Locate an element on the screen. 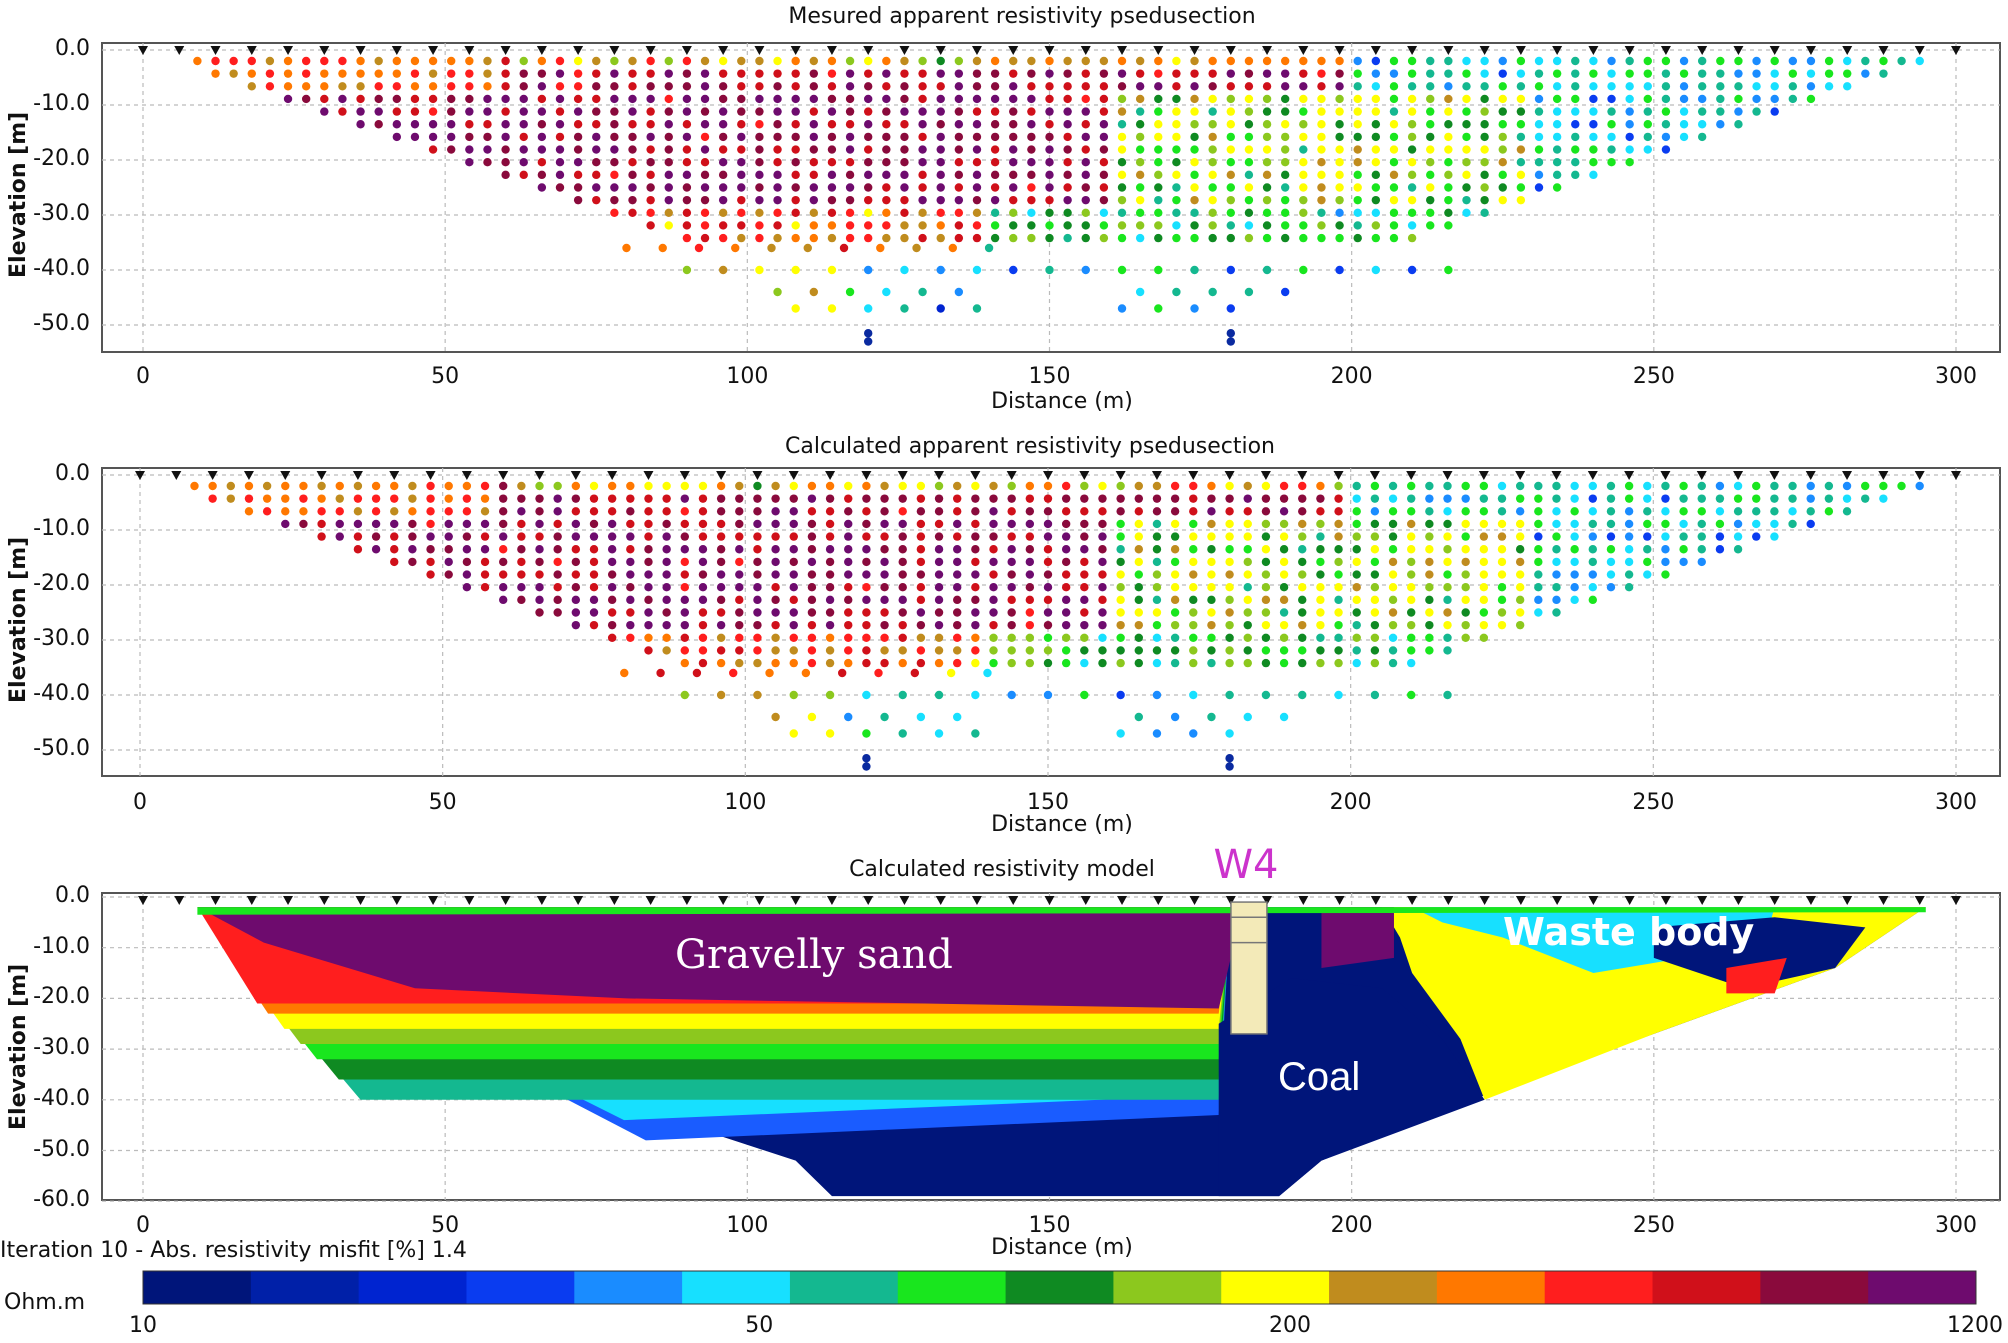 This screenshot has width=2008, height=1343. coal-label: Coal is located at coordinates (1319, 1077).